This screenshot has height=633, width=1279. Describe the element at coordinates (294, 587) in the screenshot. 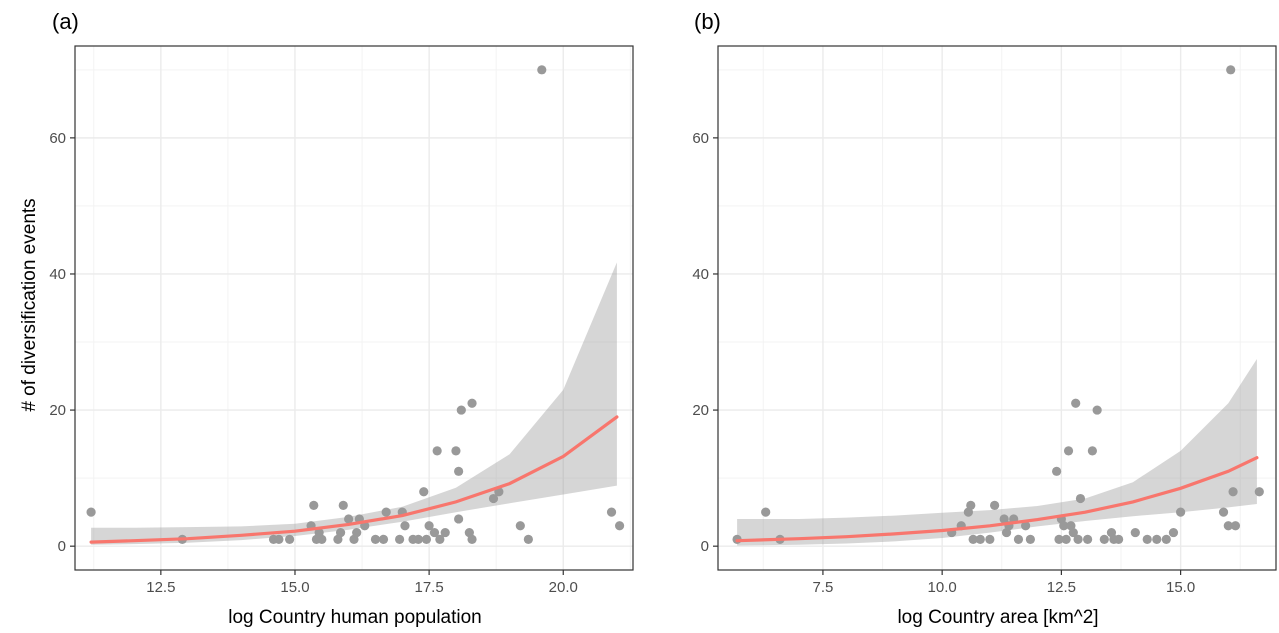

I see `x-tick-label: 15.0` at that location.